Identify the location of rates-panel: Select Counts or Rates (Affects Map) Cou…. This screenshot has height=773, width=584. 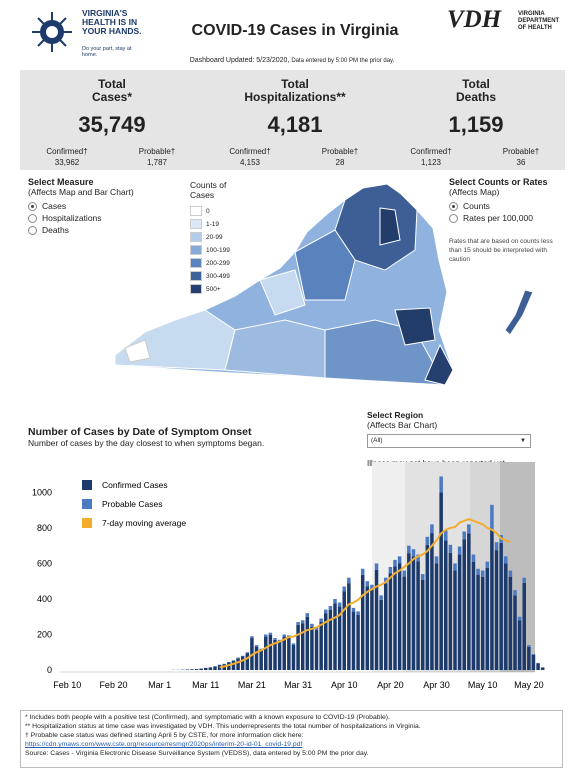
(506, 220).